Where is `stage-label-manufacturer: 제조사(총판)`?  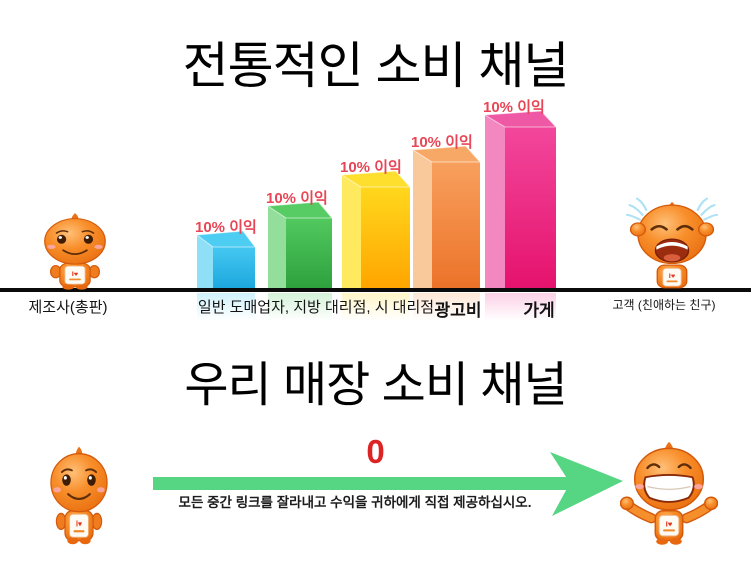 stage-label-manufacturer: 제조사(총판) is located at coordinates (68, 307).